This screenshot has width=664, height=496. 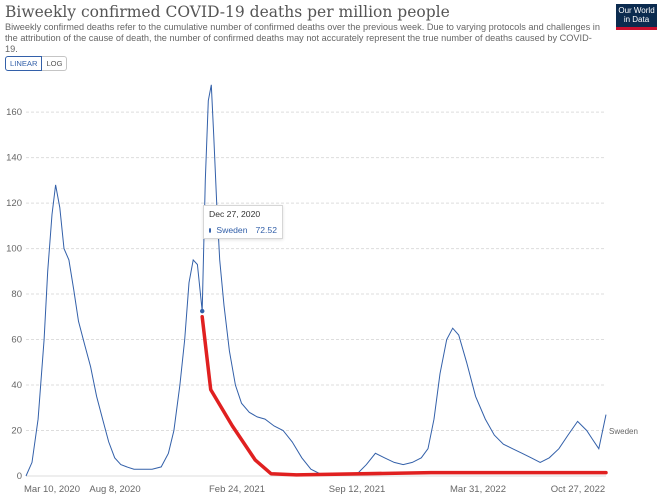 What do you see at coordinates (14, 112) in the screenshot?
I see `y-tick-label: 160` at bounding box center [14, 112].